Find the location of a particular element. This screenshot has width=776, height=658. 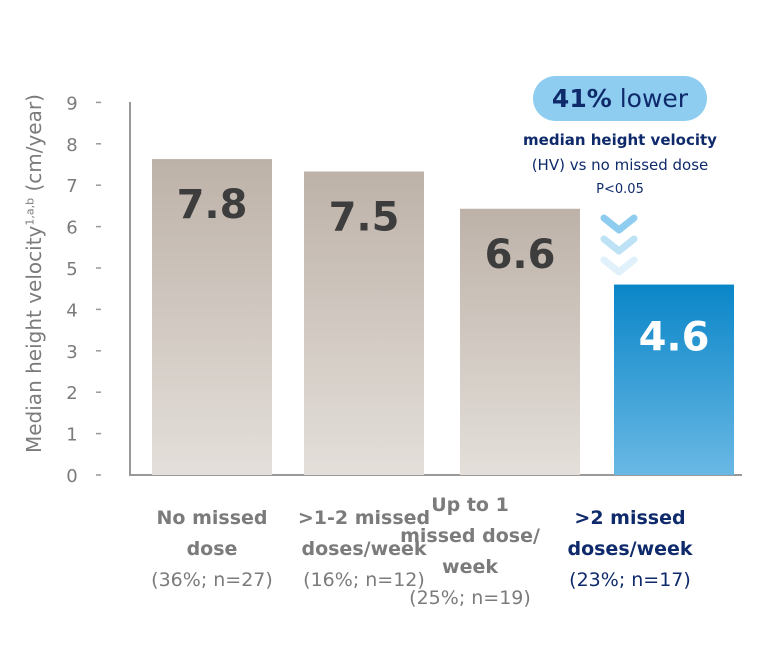

y-tick-label: 0 is located at coordinates (71, 476).